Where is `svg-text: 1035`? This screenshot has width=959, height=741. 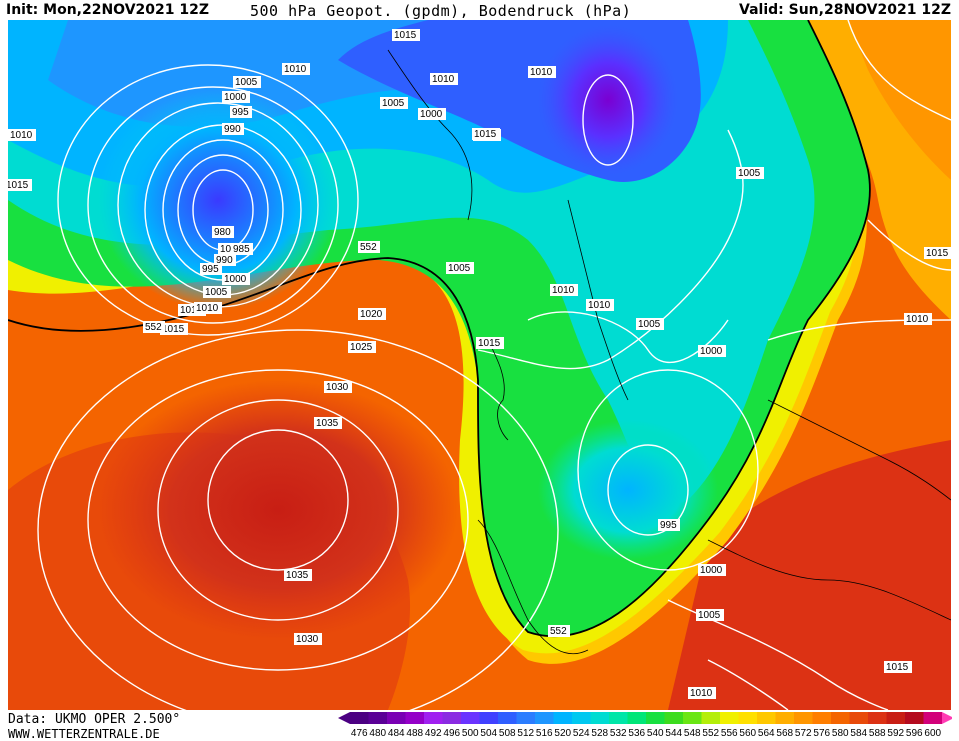
svg-text: 1035 is located at coordinates (297, 575).